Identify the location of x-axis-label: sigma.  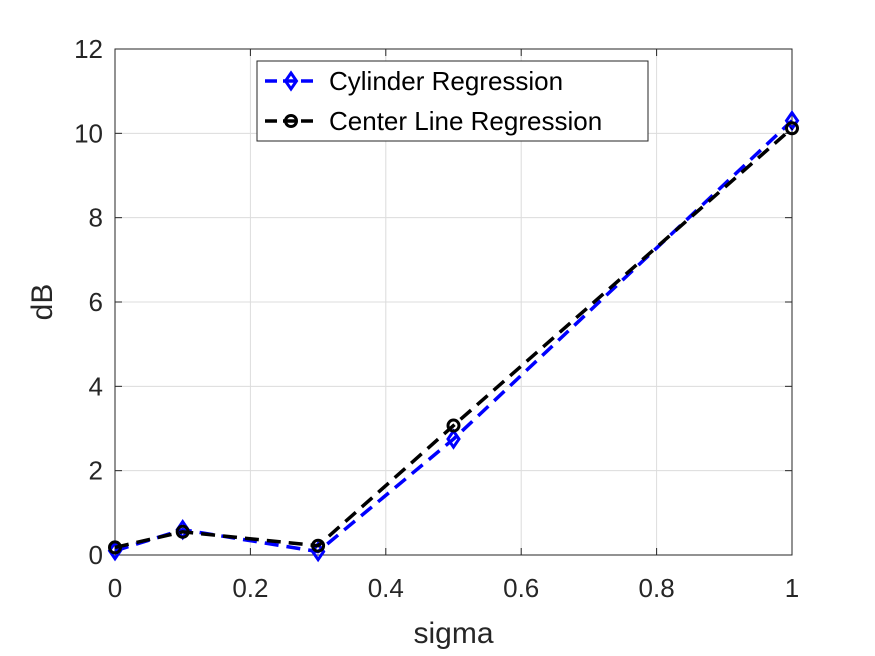
(453, 633).